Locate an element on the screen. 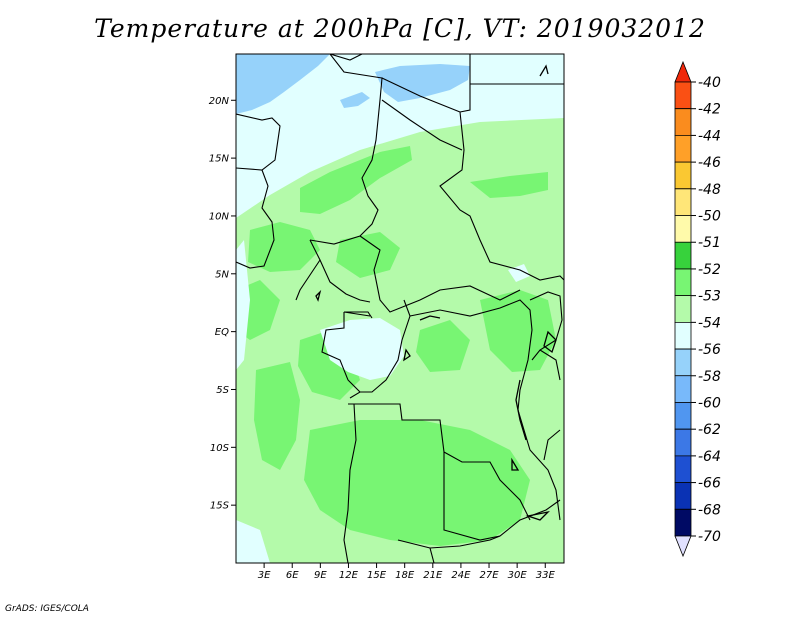 The height and width of the screenshot is (618, 800). lon-tick-label: 24E is located at coordinates (461, 575).